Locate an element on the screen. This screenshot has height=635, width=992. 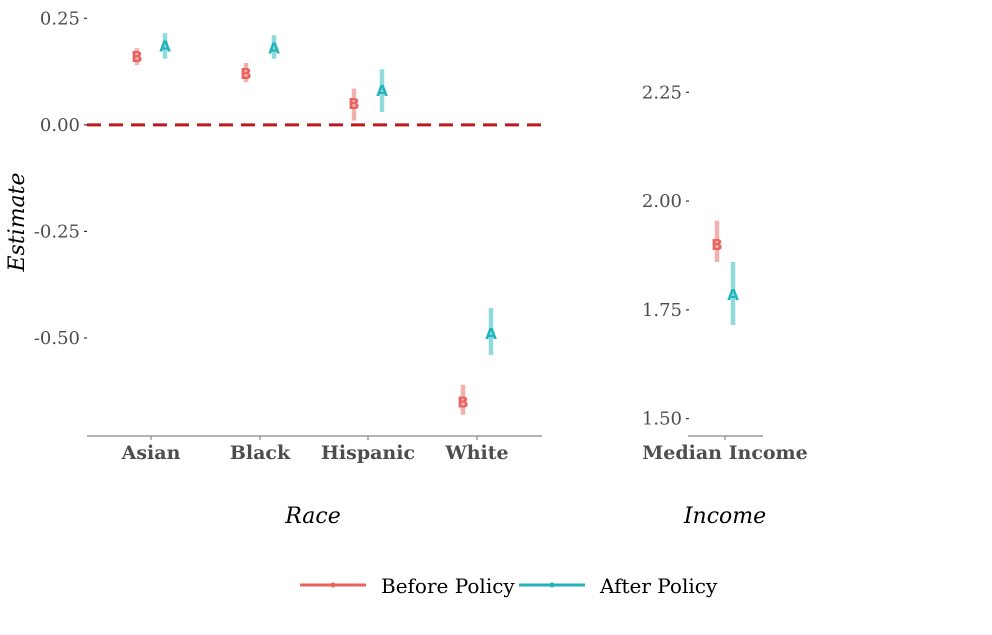
income-category-label: Median Income is located at coordinates (725, 453).